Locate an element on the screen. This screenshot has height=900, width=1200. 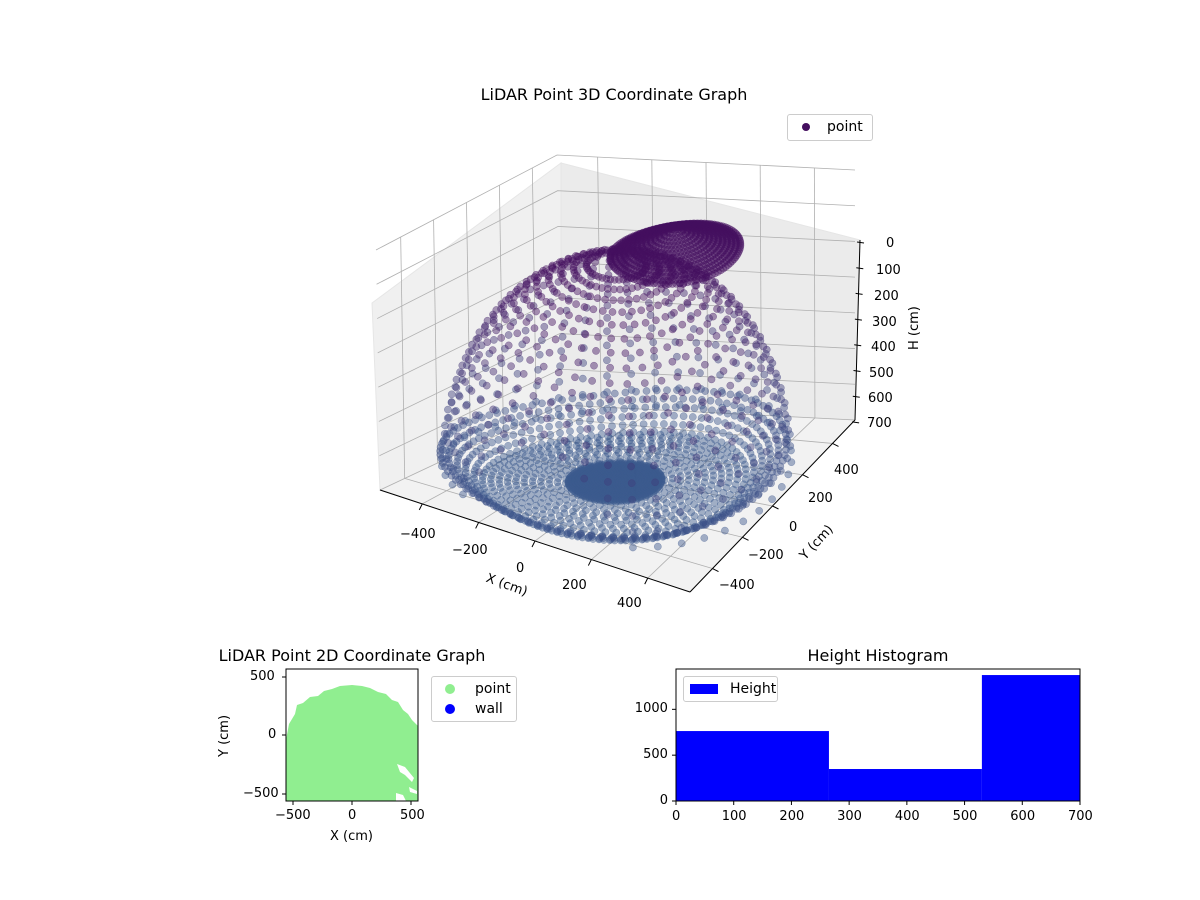
y-tick-label: 200 is located at coordinates (820, 498).